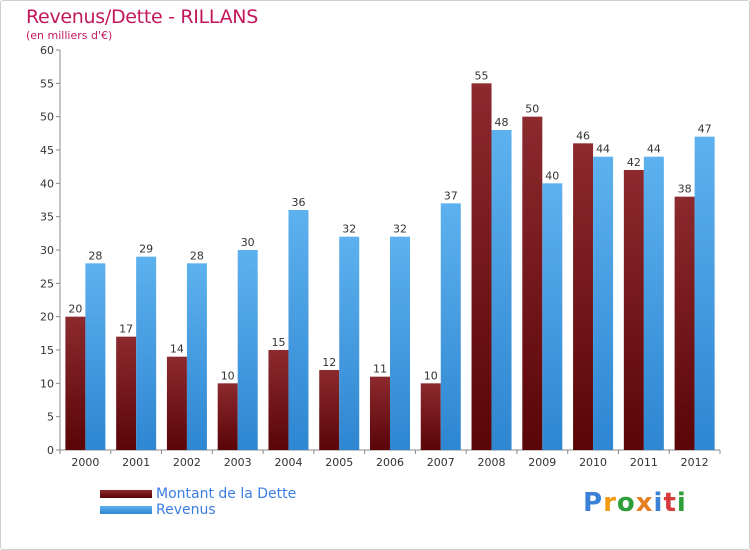  I want to click on data-label-dette: 11, so click(380, 369).